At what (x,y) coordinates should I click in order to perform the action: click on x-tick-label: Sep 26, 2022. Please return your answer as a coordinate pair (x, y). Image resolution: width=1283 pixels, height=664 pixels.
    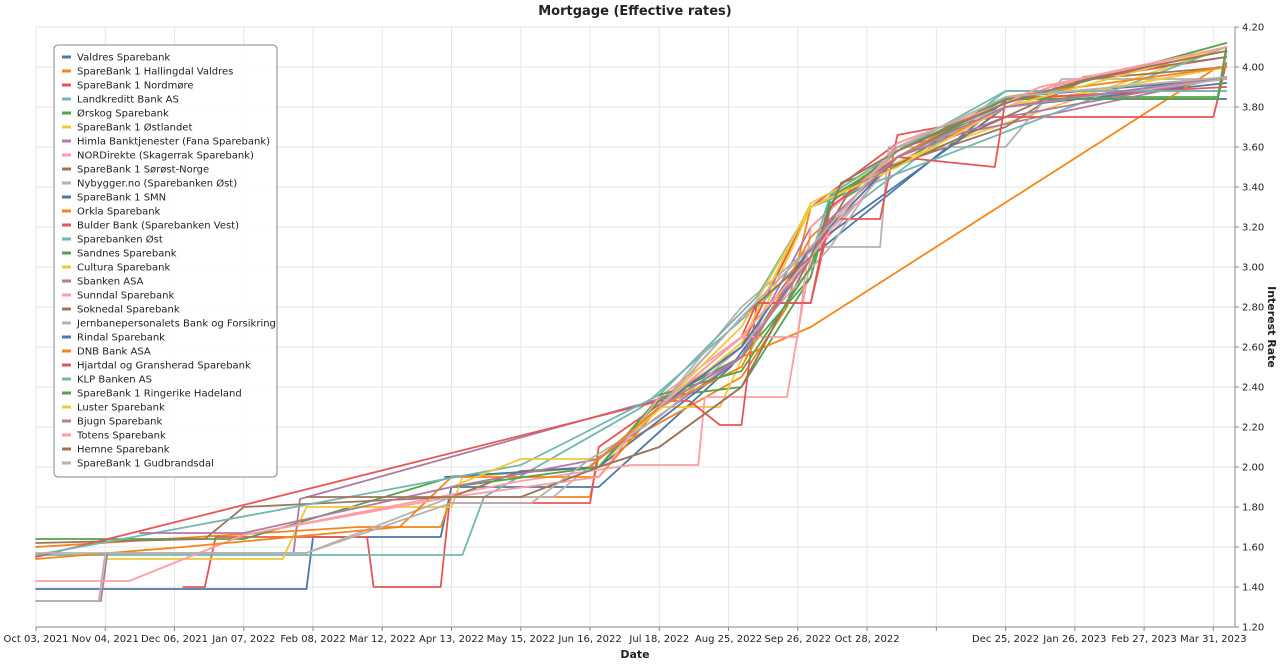
    Looking at the image, I should click on (798, 639).